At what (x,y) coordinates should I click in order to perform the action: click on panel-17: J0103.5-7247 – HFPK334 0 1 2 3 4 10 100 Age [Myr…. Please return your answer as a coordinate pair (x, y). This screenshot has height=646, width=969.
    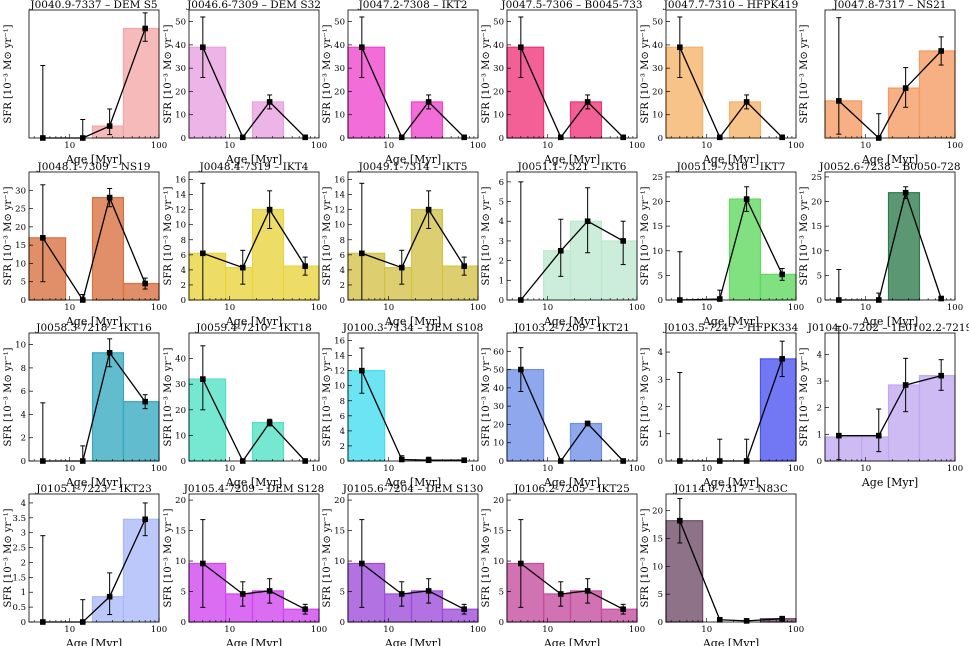
    Looking at the image, I should click on (722, 405).